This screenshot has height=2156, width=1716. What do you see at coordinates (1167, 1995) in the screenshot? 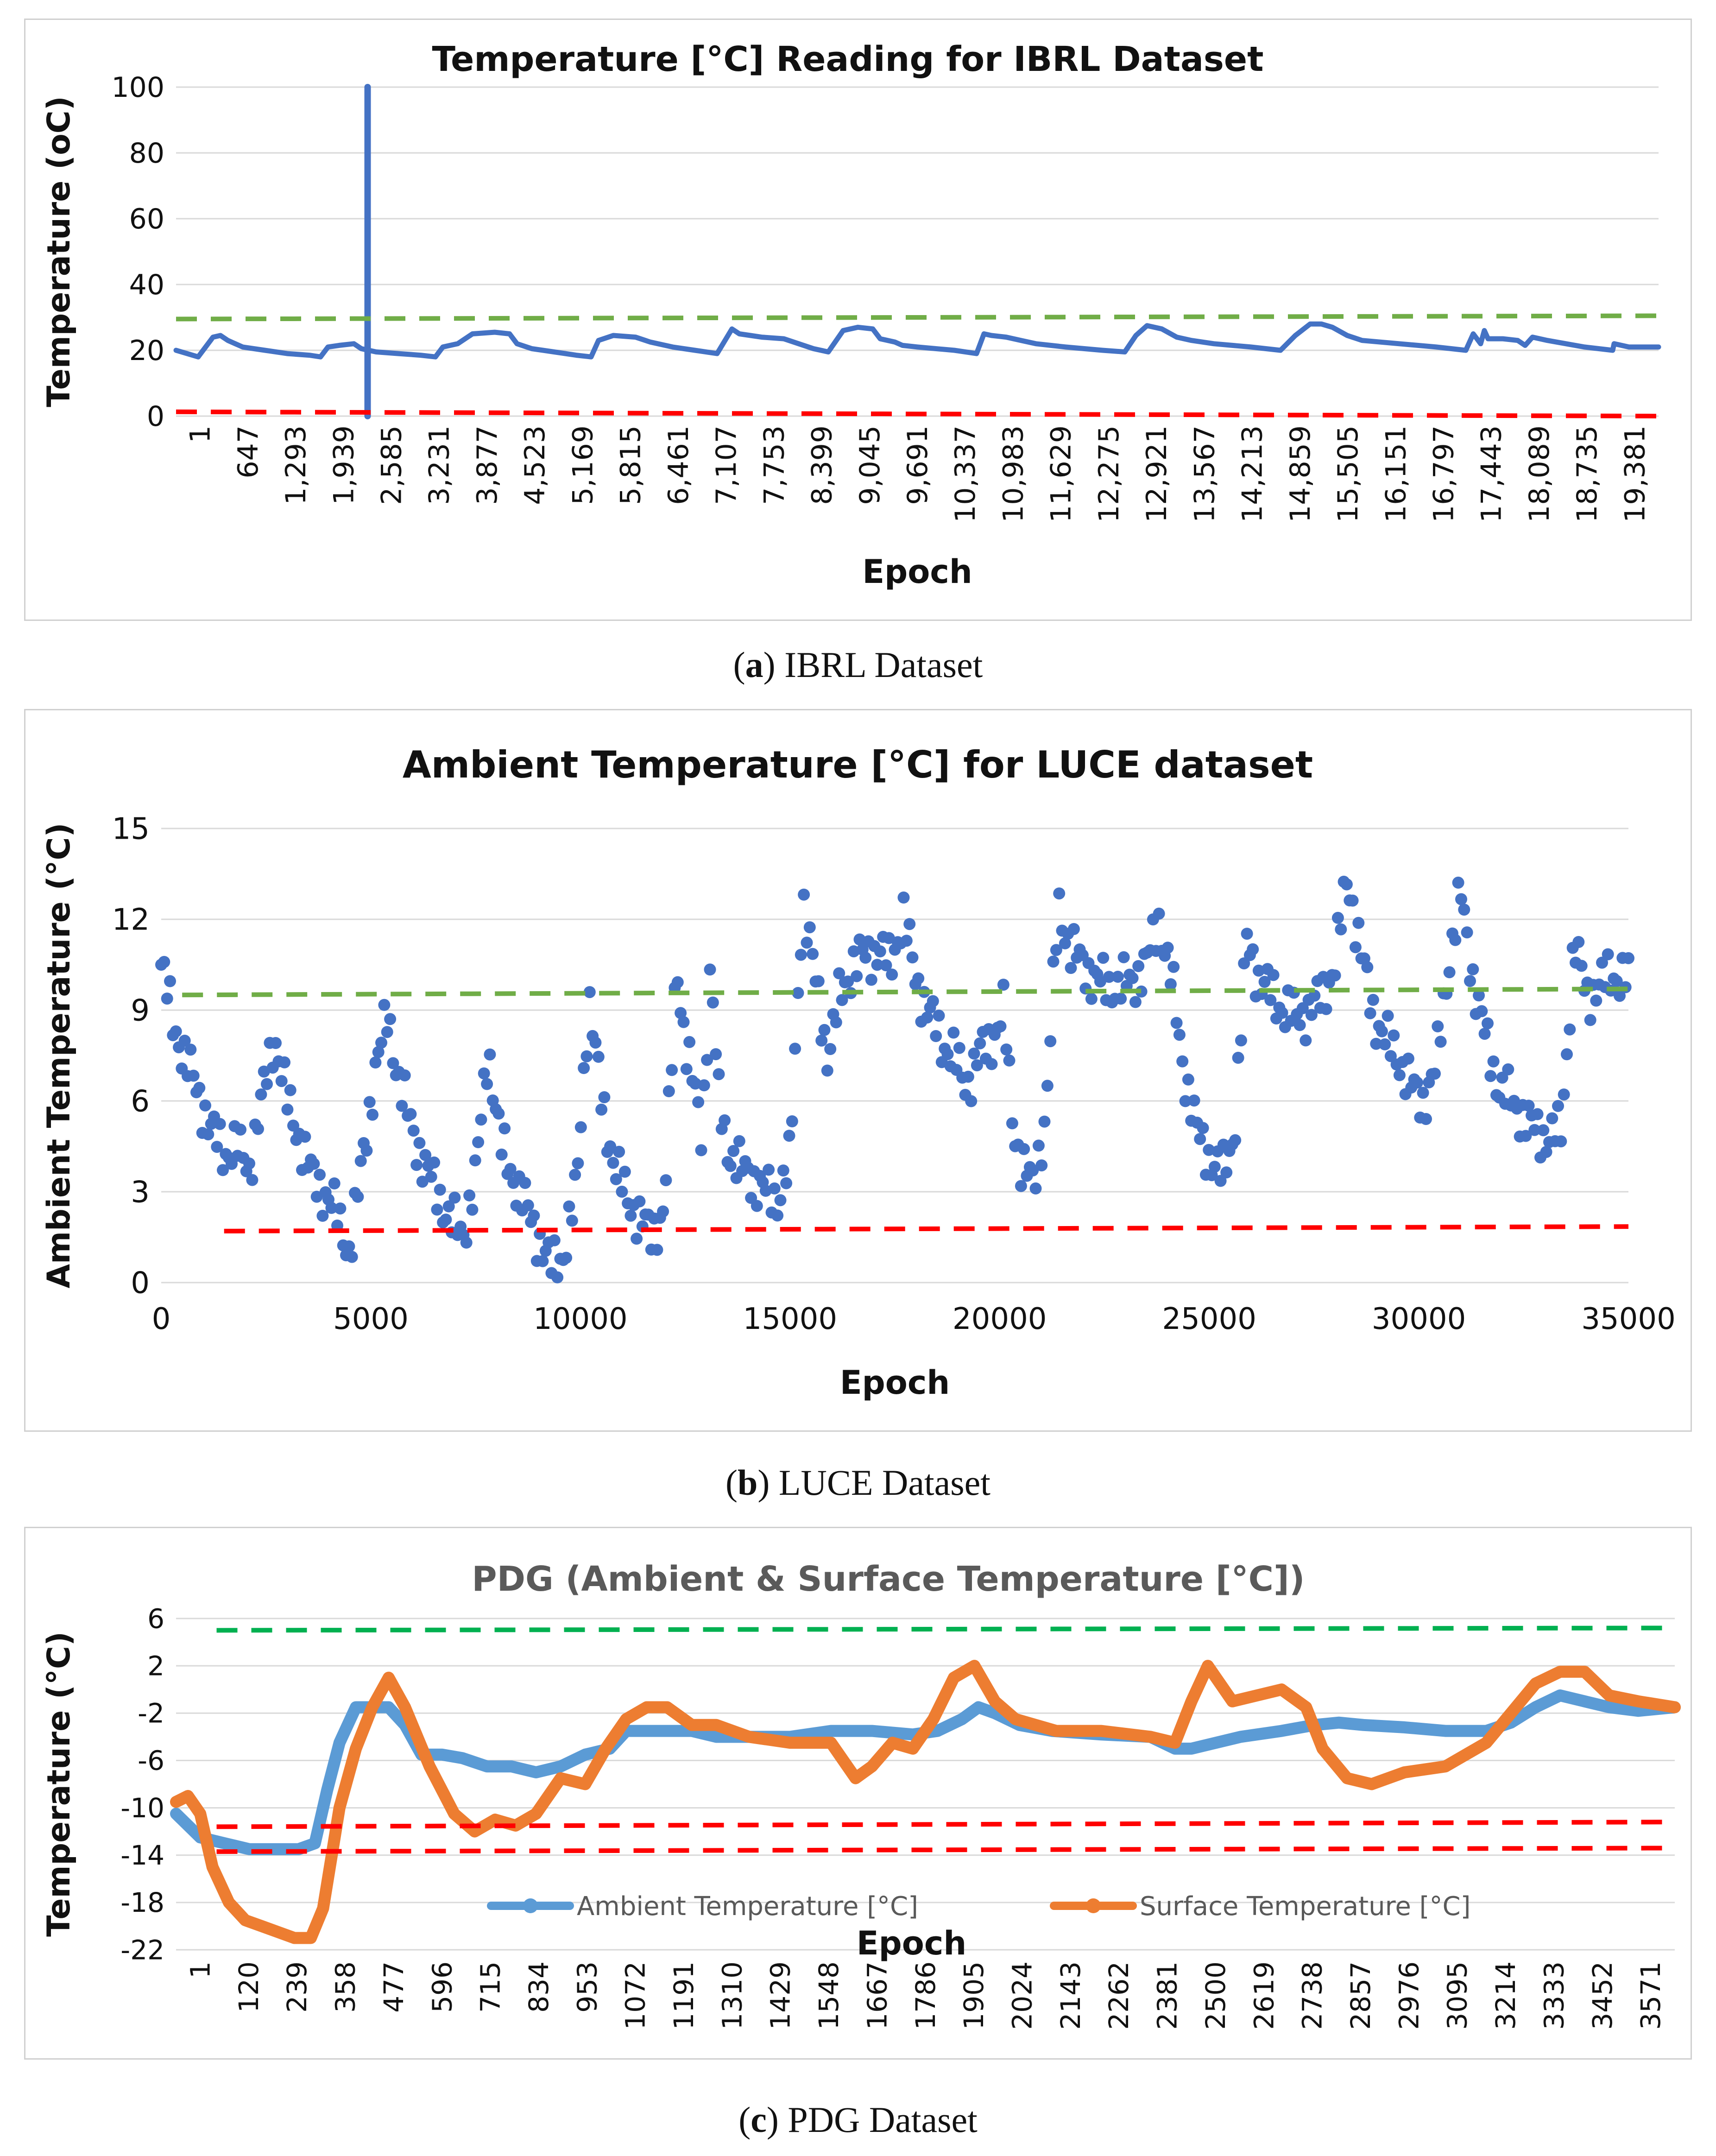
I see `x-tick-label: 2381` at bounding box center [1167, 1995].